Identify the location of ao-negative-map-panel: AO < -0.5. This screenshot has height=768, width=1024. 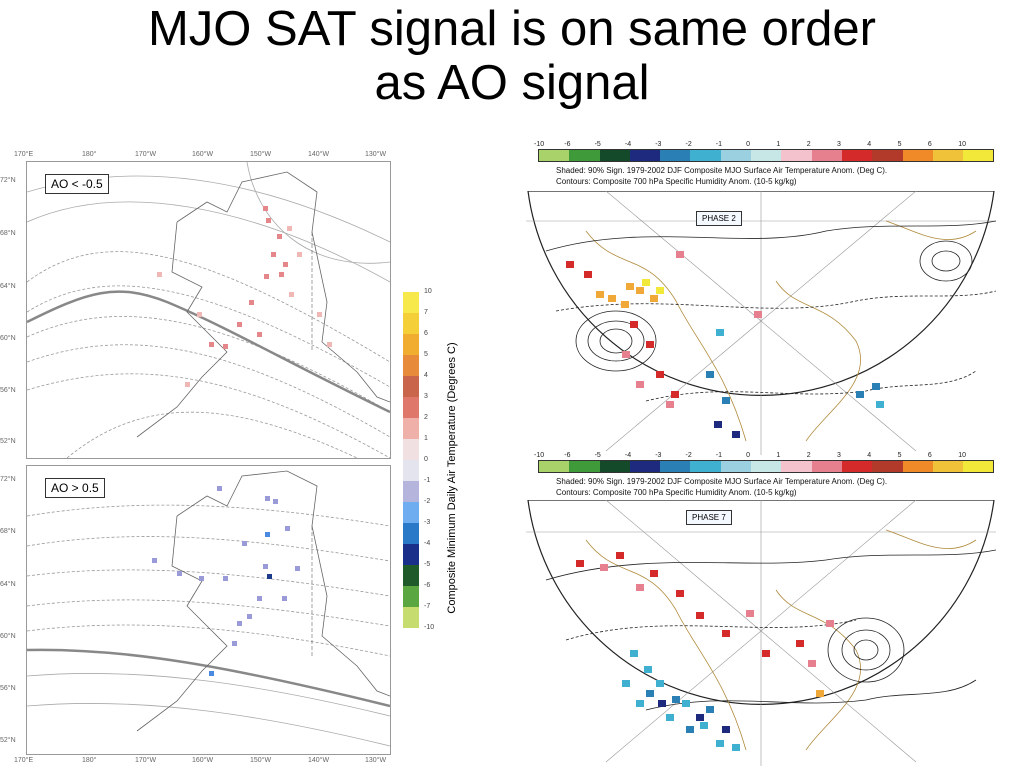
(208, 310).